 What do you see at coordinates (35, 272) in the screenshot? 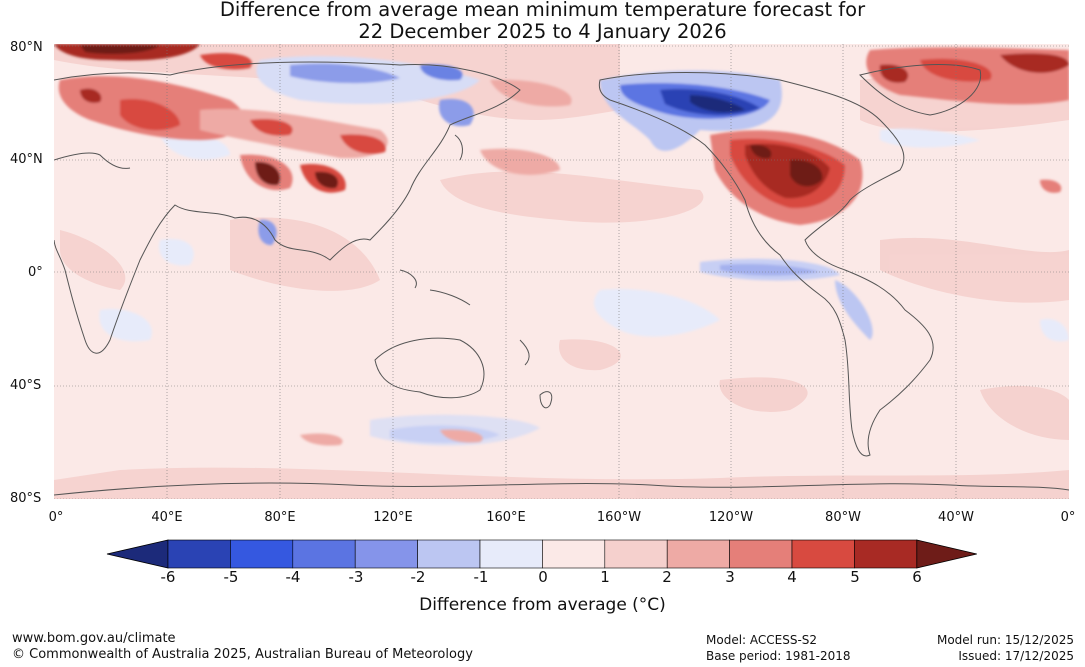
I see `lat-label-equator: 0°` at bounding box center [35, 272].